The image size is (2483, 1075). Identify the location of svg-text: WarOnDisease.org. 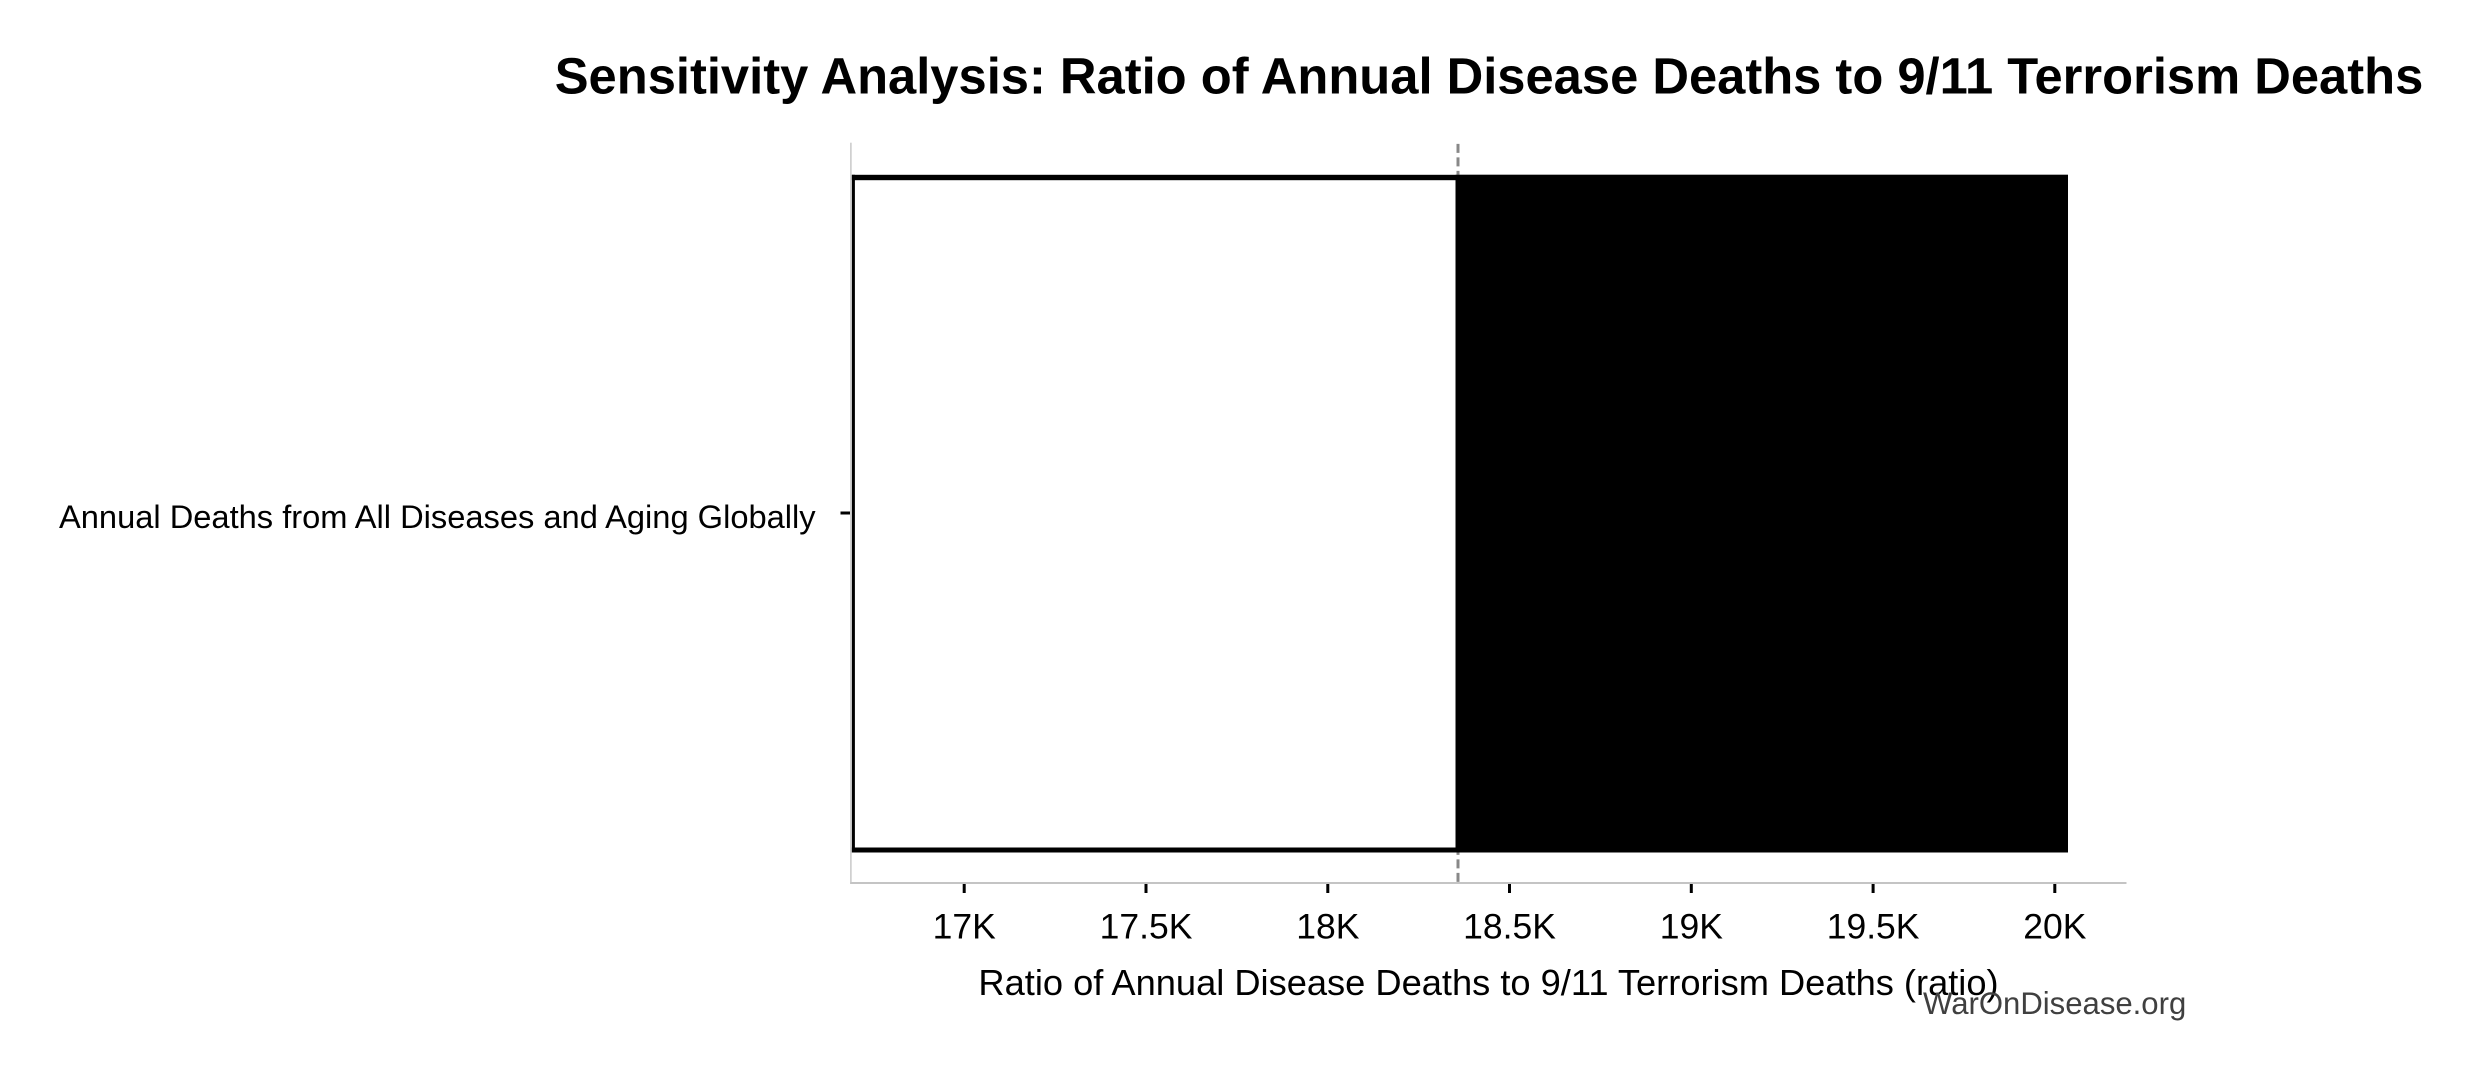
(2054, 1003).